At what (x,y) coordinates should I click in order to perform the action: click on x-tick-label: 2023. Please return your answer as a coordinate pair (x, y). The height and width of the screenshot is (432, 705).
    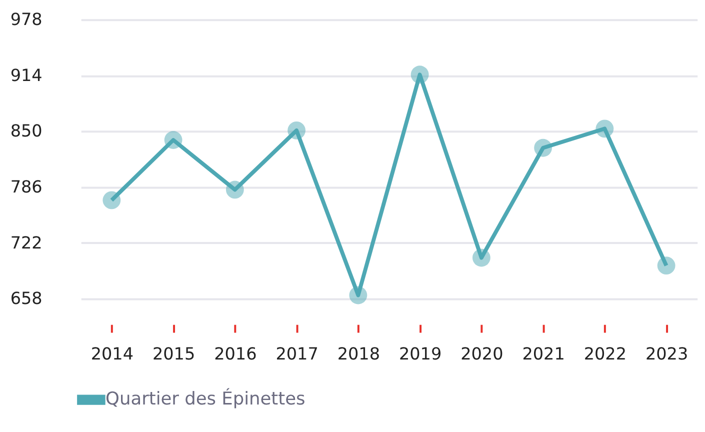
    Looking at the image, I should click on (666, 353).